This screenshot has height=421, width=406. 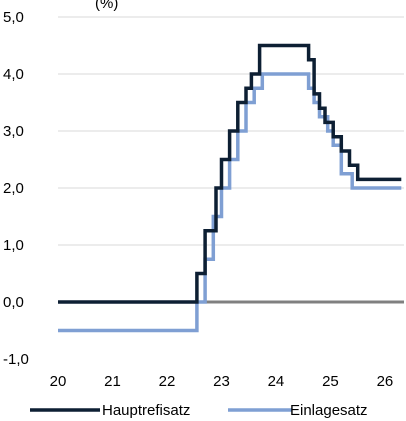 I want to click on y-tick-label: 2,0, so click(x=13, y=188).